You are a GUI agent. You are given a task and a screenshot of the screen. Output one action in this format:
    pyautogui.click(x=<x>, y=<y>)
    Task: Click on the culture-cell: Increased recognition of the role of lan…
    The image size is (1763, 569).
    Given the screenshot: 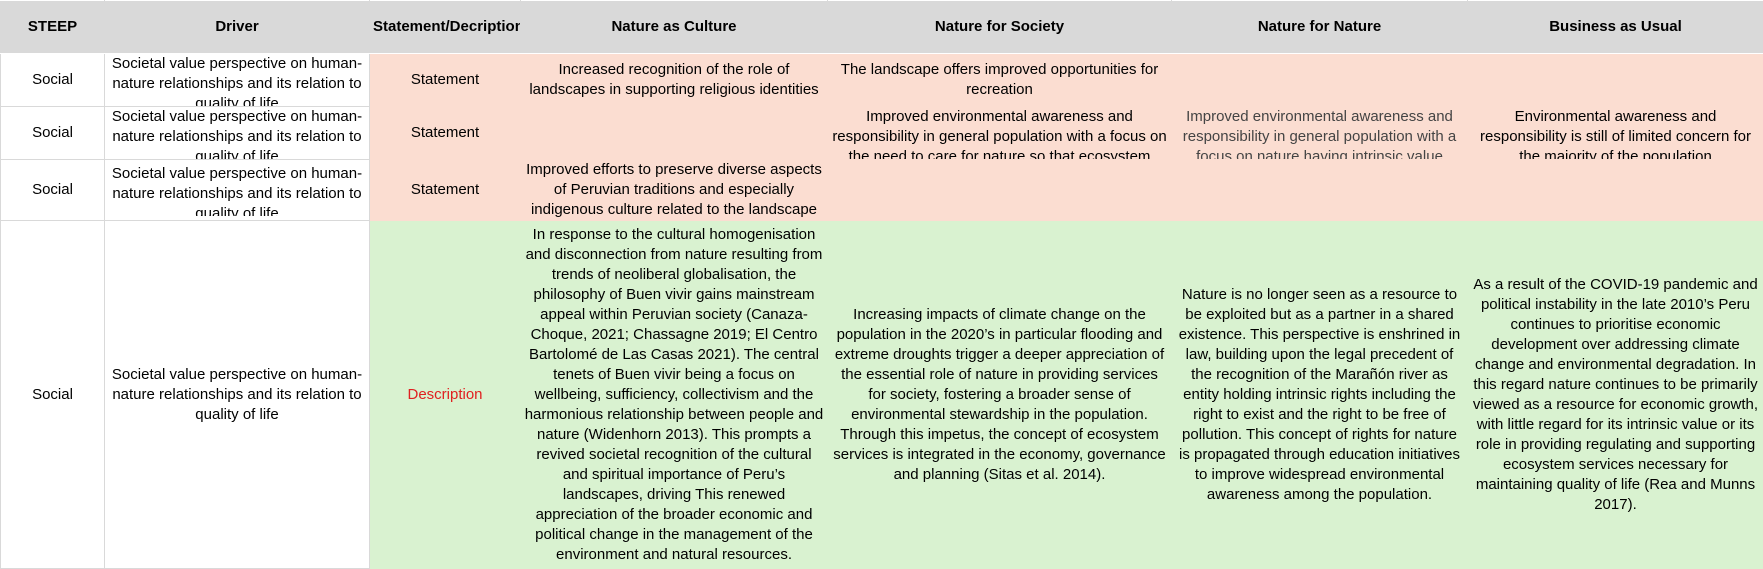 What is the action you would take?
    pyautogui.click(x=674, y=80)
    